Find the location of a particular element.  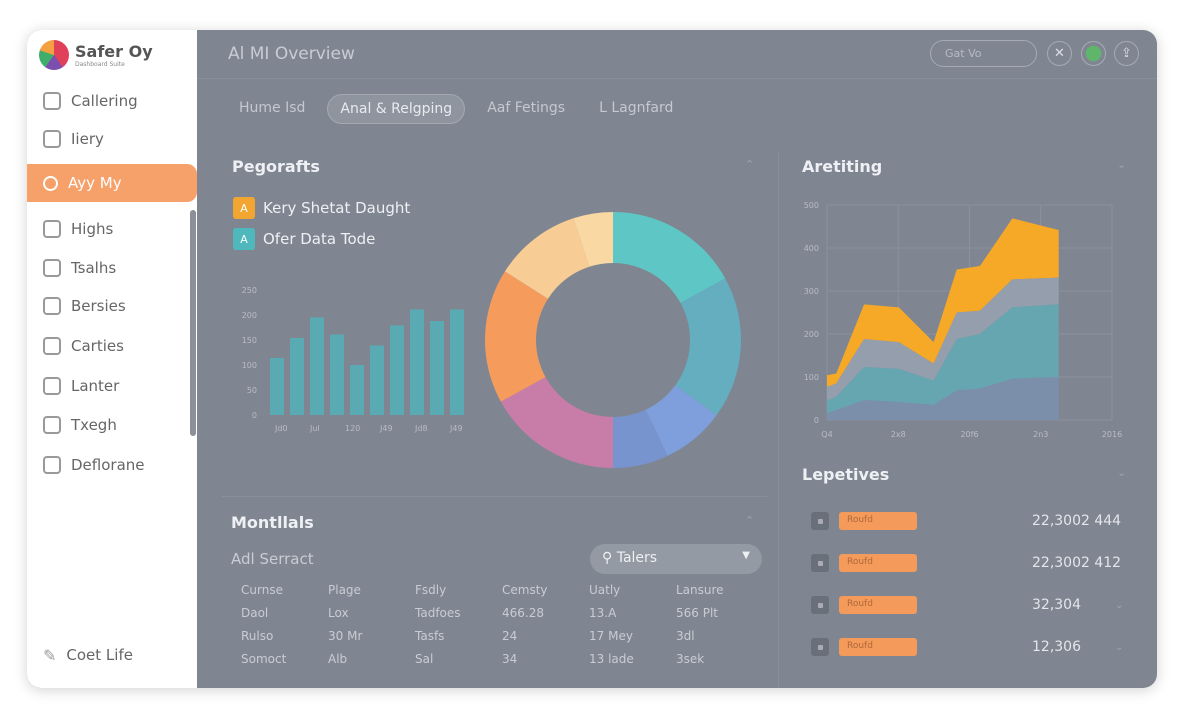

table-row: Somoct Alb Sal 34 13 lade 3sek is located at coordinates (500, 658).